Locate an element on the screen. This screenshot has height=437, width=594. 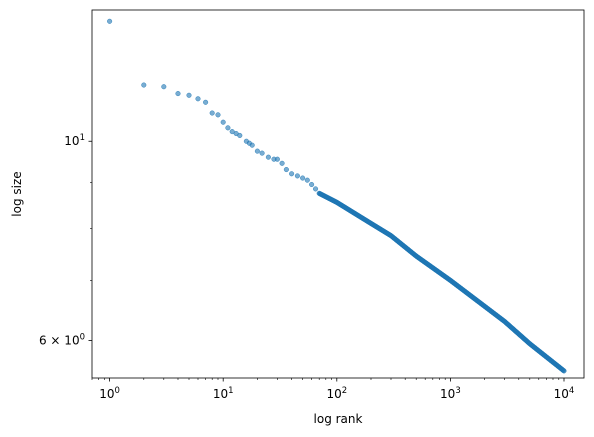
x-axis-ticks: 100 101 102 103 104 is located at coordinates (333, 389).